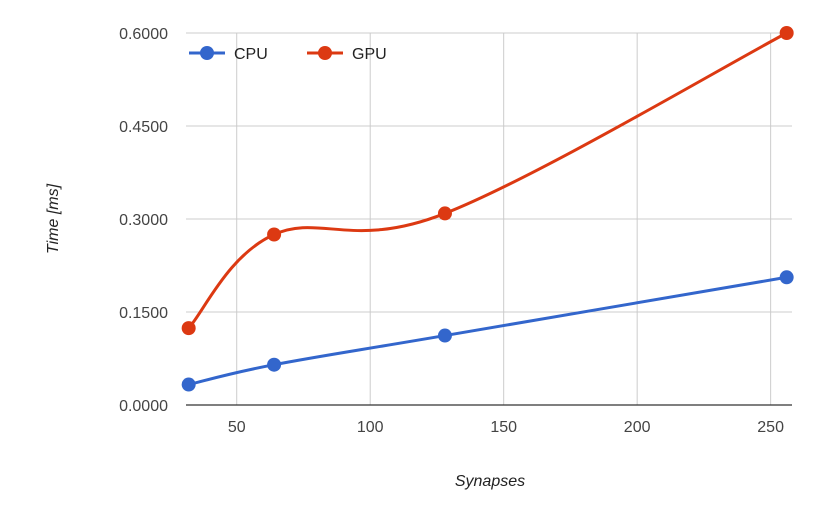 Image resolution: width=830 pixels, height=526 pixels. What do you see at coordinates (143, 406) in the screenshot?
I see `y-tick-label: 0.0000` at bounding box center [143, 406].